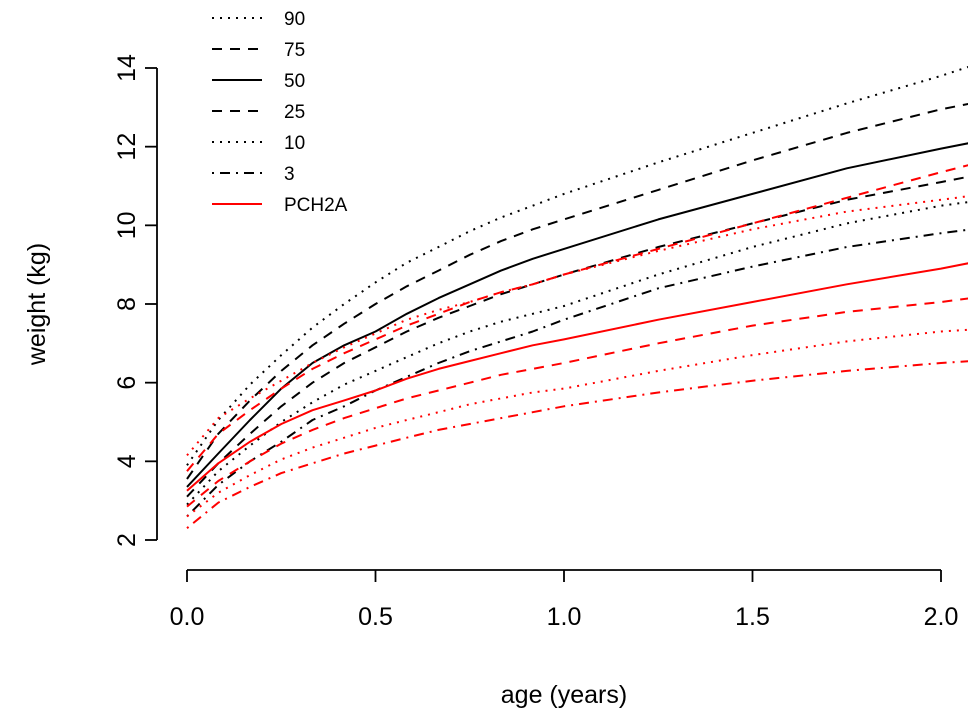  Describe the element at coordinates (127, 147) in the screenshot. I see `y-tick-label: 12` at that location.